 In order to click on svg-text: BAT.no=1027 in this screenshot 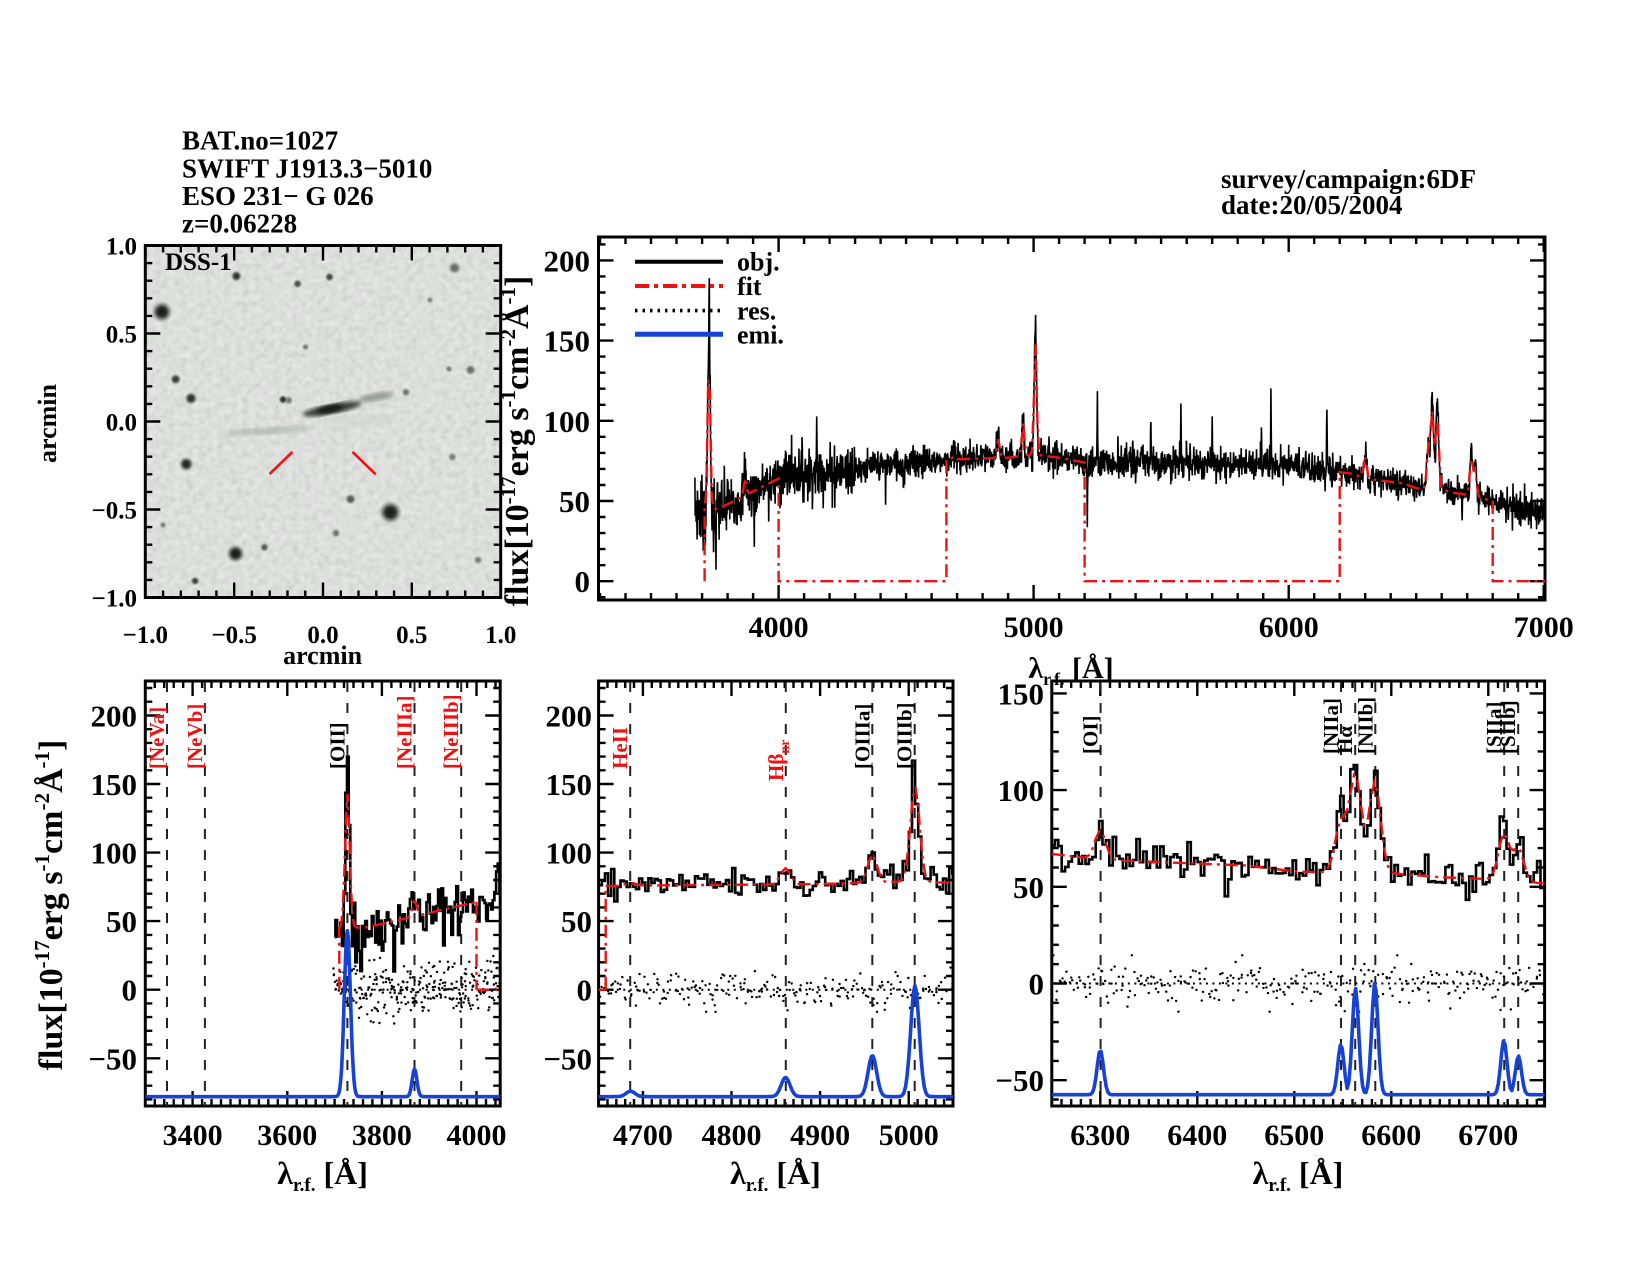, I will do `click(260, 141)`.